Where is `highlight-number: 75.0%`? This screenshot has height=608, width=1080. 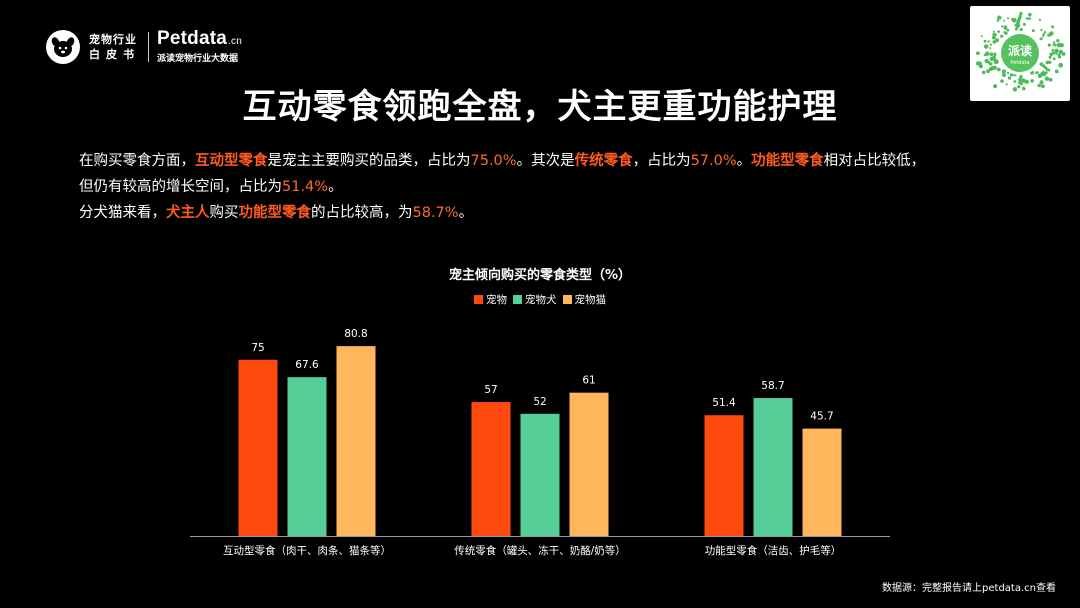 highlight-number: 75.0% is located at coordinates (493, 161).